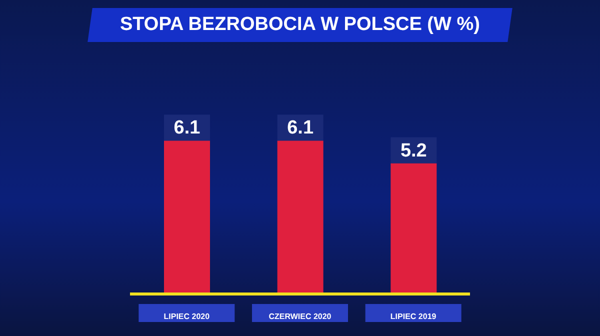 This screenshot has height=336, width=600. I want to click on x-tick-label: LIPIEC 2019, so click(413, 316).